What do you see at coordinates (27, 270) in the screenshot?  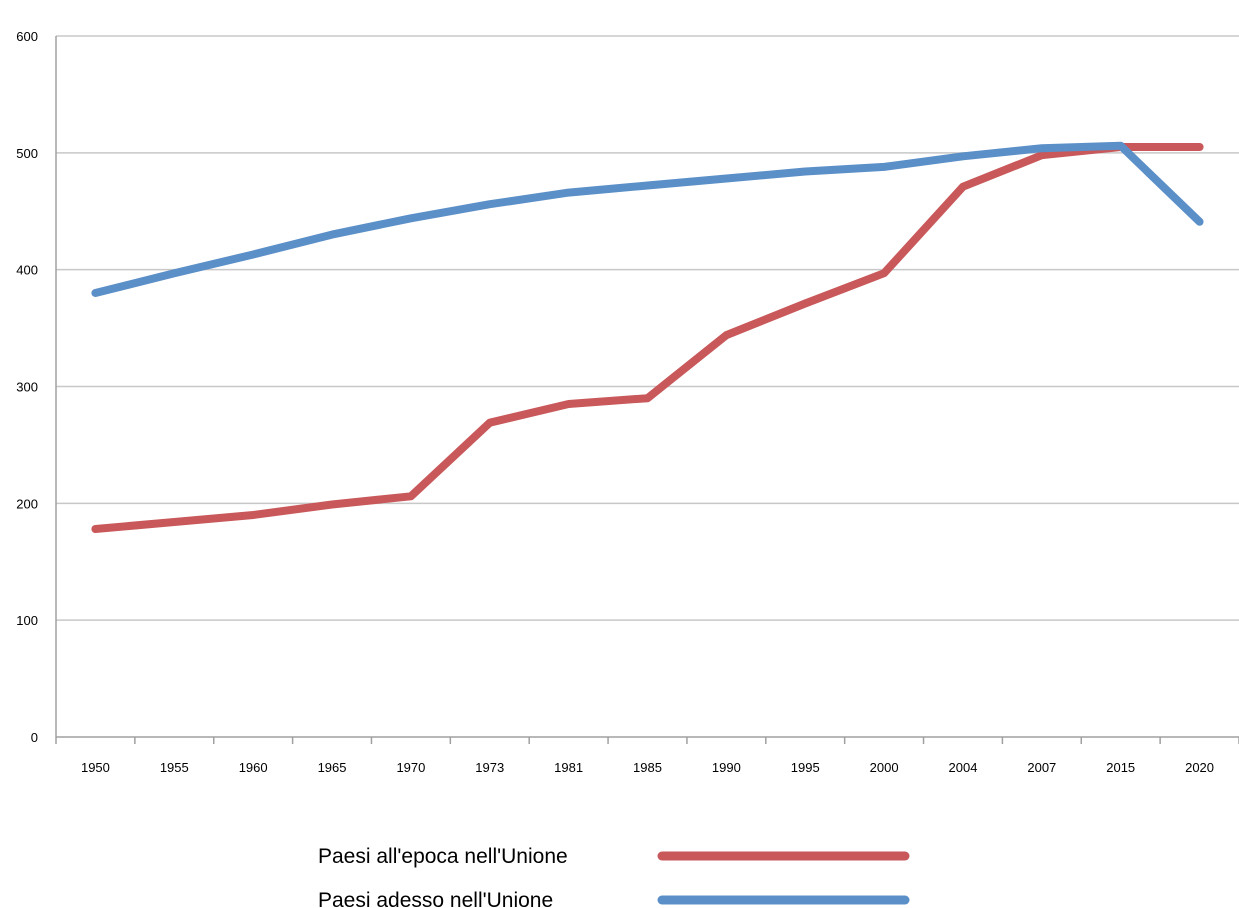 I see `y-tick-label: 400` at bounding box center [27, 270].